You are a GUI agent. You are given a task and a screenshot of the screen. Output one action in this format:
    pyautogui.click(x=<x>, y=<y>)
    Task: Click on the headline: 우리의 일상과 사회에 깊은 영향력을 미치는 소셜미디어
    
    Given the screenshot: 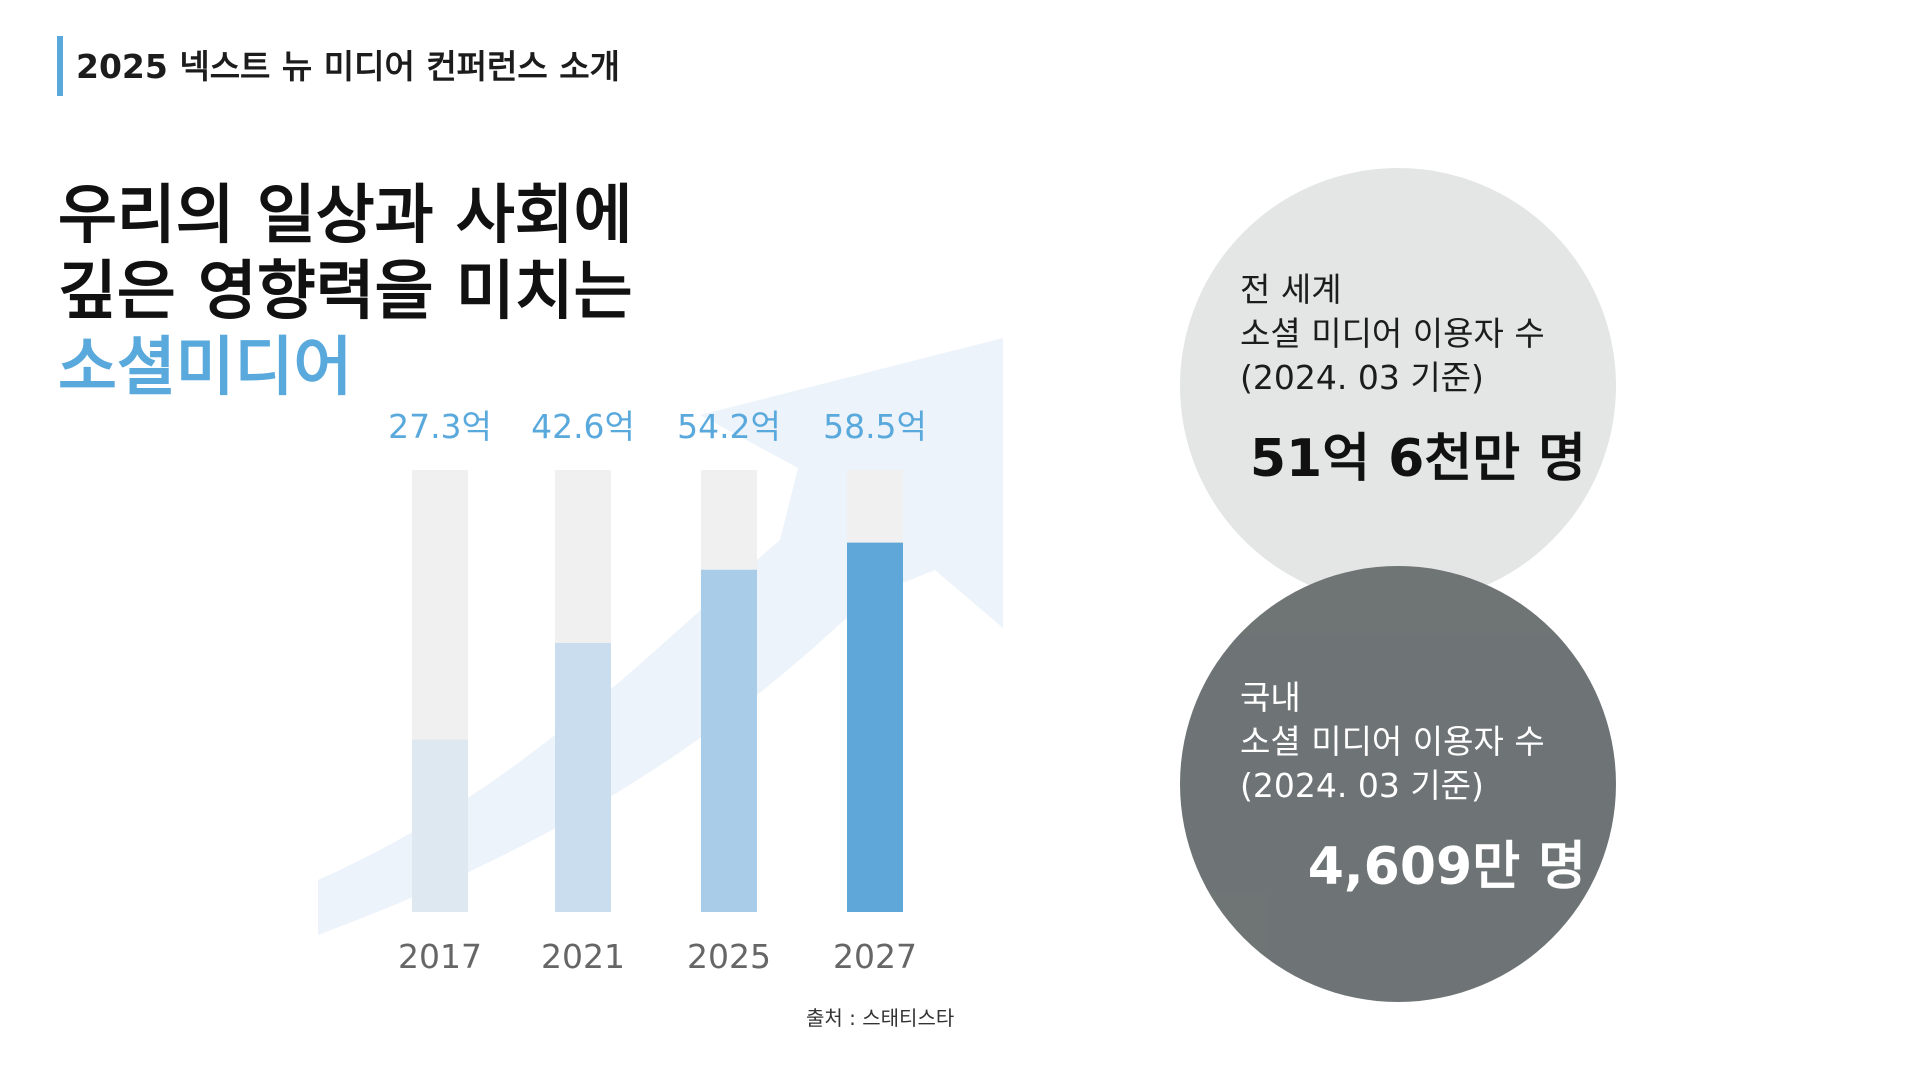 What is the action you would take?
    pyautogui.click(x=345, y=292)
    